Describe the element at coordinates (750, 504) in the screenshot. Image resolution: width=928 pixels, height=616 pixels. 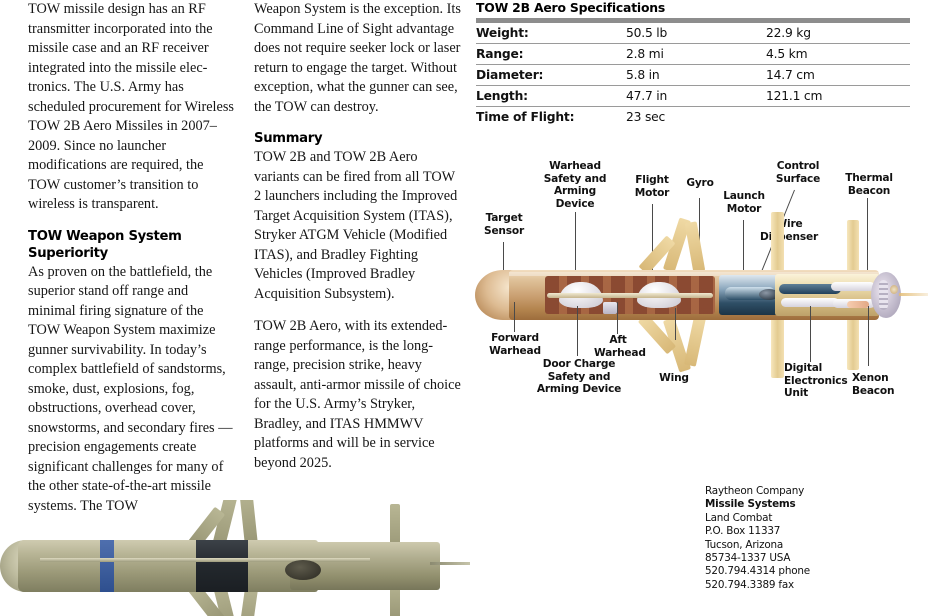
I see `address-line-division: Missile Systems` at that location.